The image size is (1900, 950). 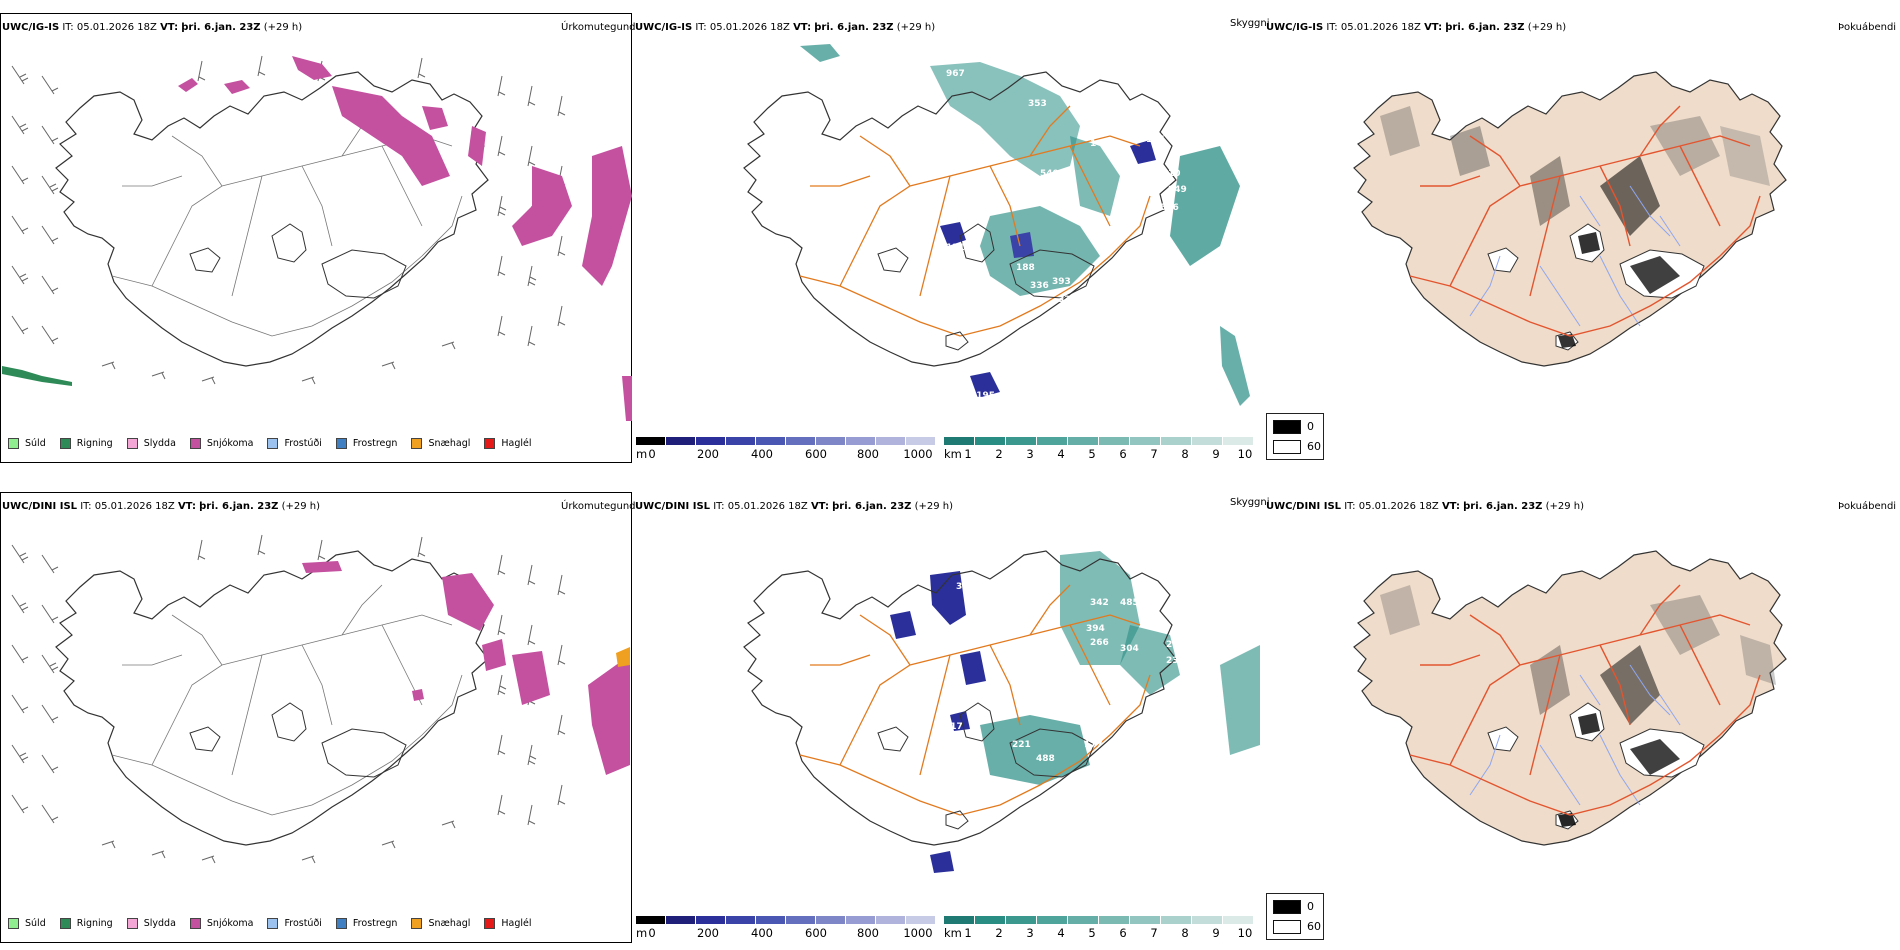 What do you see at coordinates (1867, 506) in the screenshot?
I see `fog-type-label-row2: Þokuábendi` at bounding box center [1867, 506].